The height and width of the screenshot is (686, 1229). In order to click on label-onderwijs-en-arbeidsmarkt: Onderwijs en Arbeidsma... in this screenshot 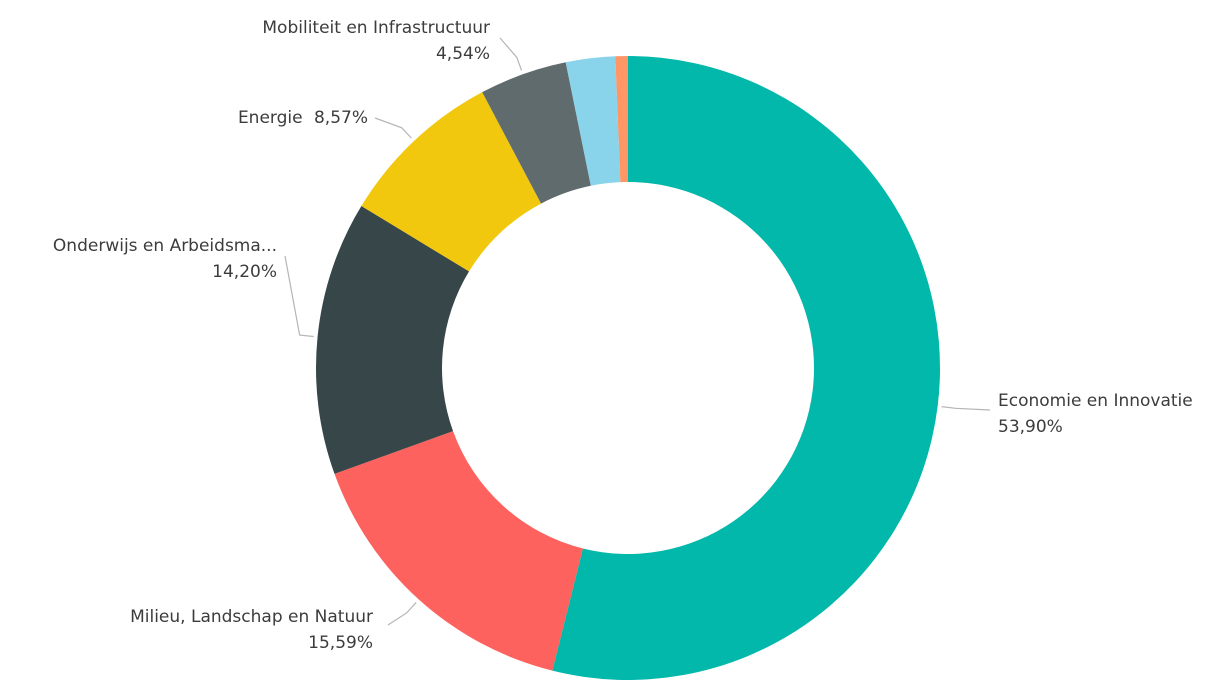, I will do `click(165, 246)`.